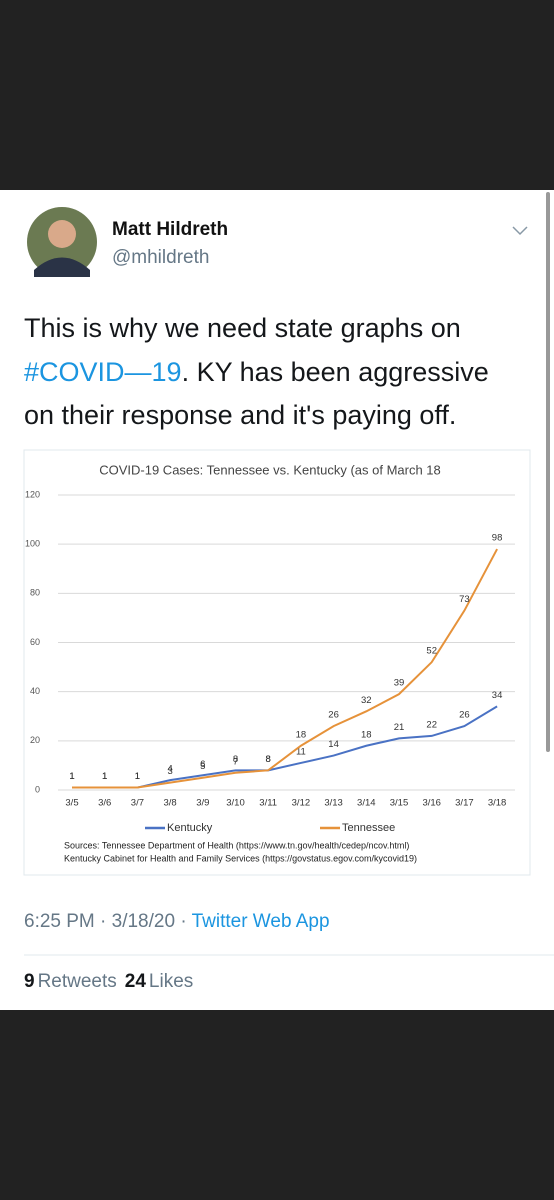 Image resolution: width=554 pixels, height=1200 pixels. What do you see at coordinates (35, 642) in the screenshot?
I see `y-tick-label: 60` at bounding box center [35, 642].